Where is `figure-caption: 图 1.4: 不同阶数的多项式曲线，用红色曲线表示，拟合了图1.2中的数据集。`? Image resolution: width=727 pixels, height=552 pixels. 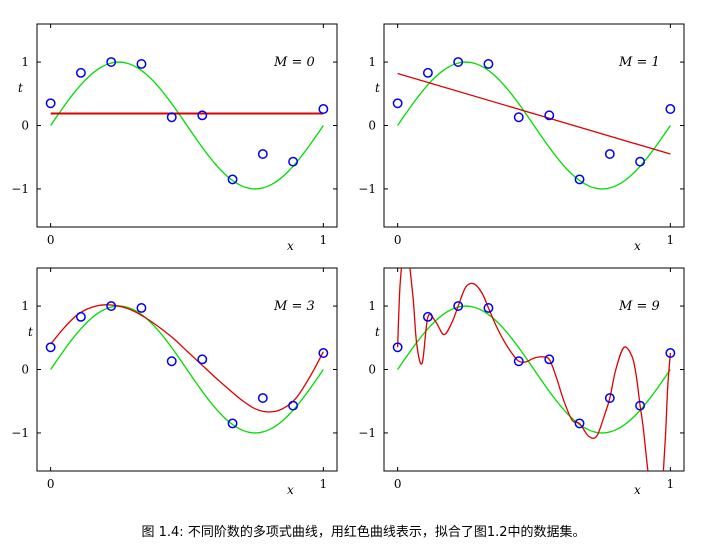
figure-caption: 图 1.4: 不同阶数的多项式曲线，用红色曲线表示，拟合了图1.2中的数据集。 is located at coordinates (363, 532).